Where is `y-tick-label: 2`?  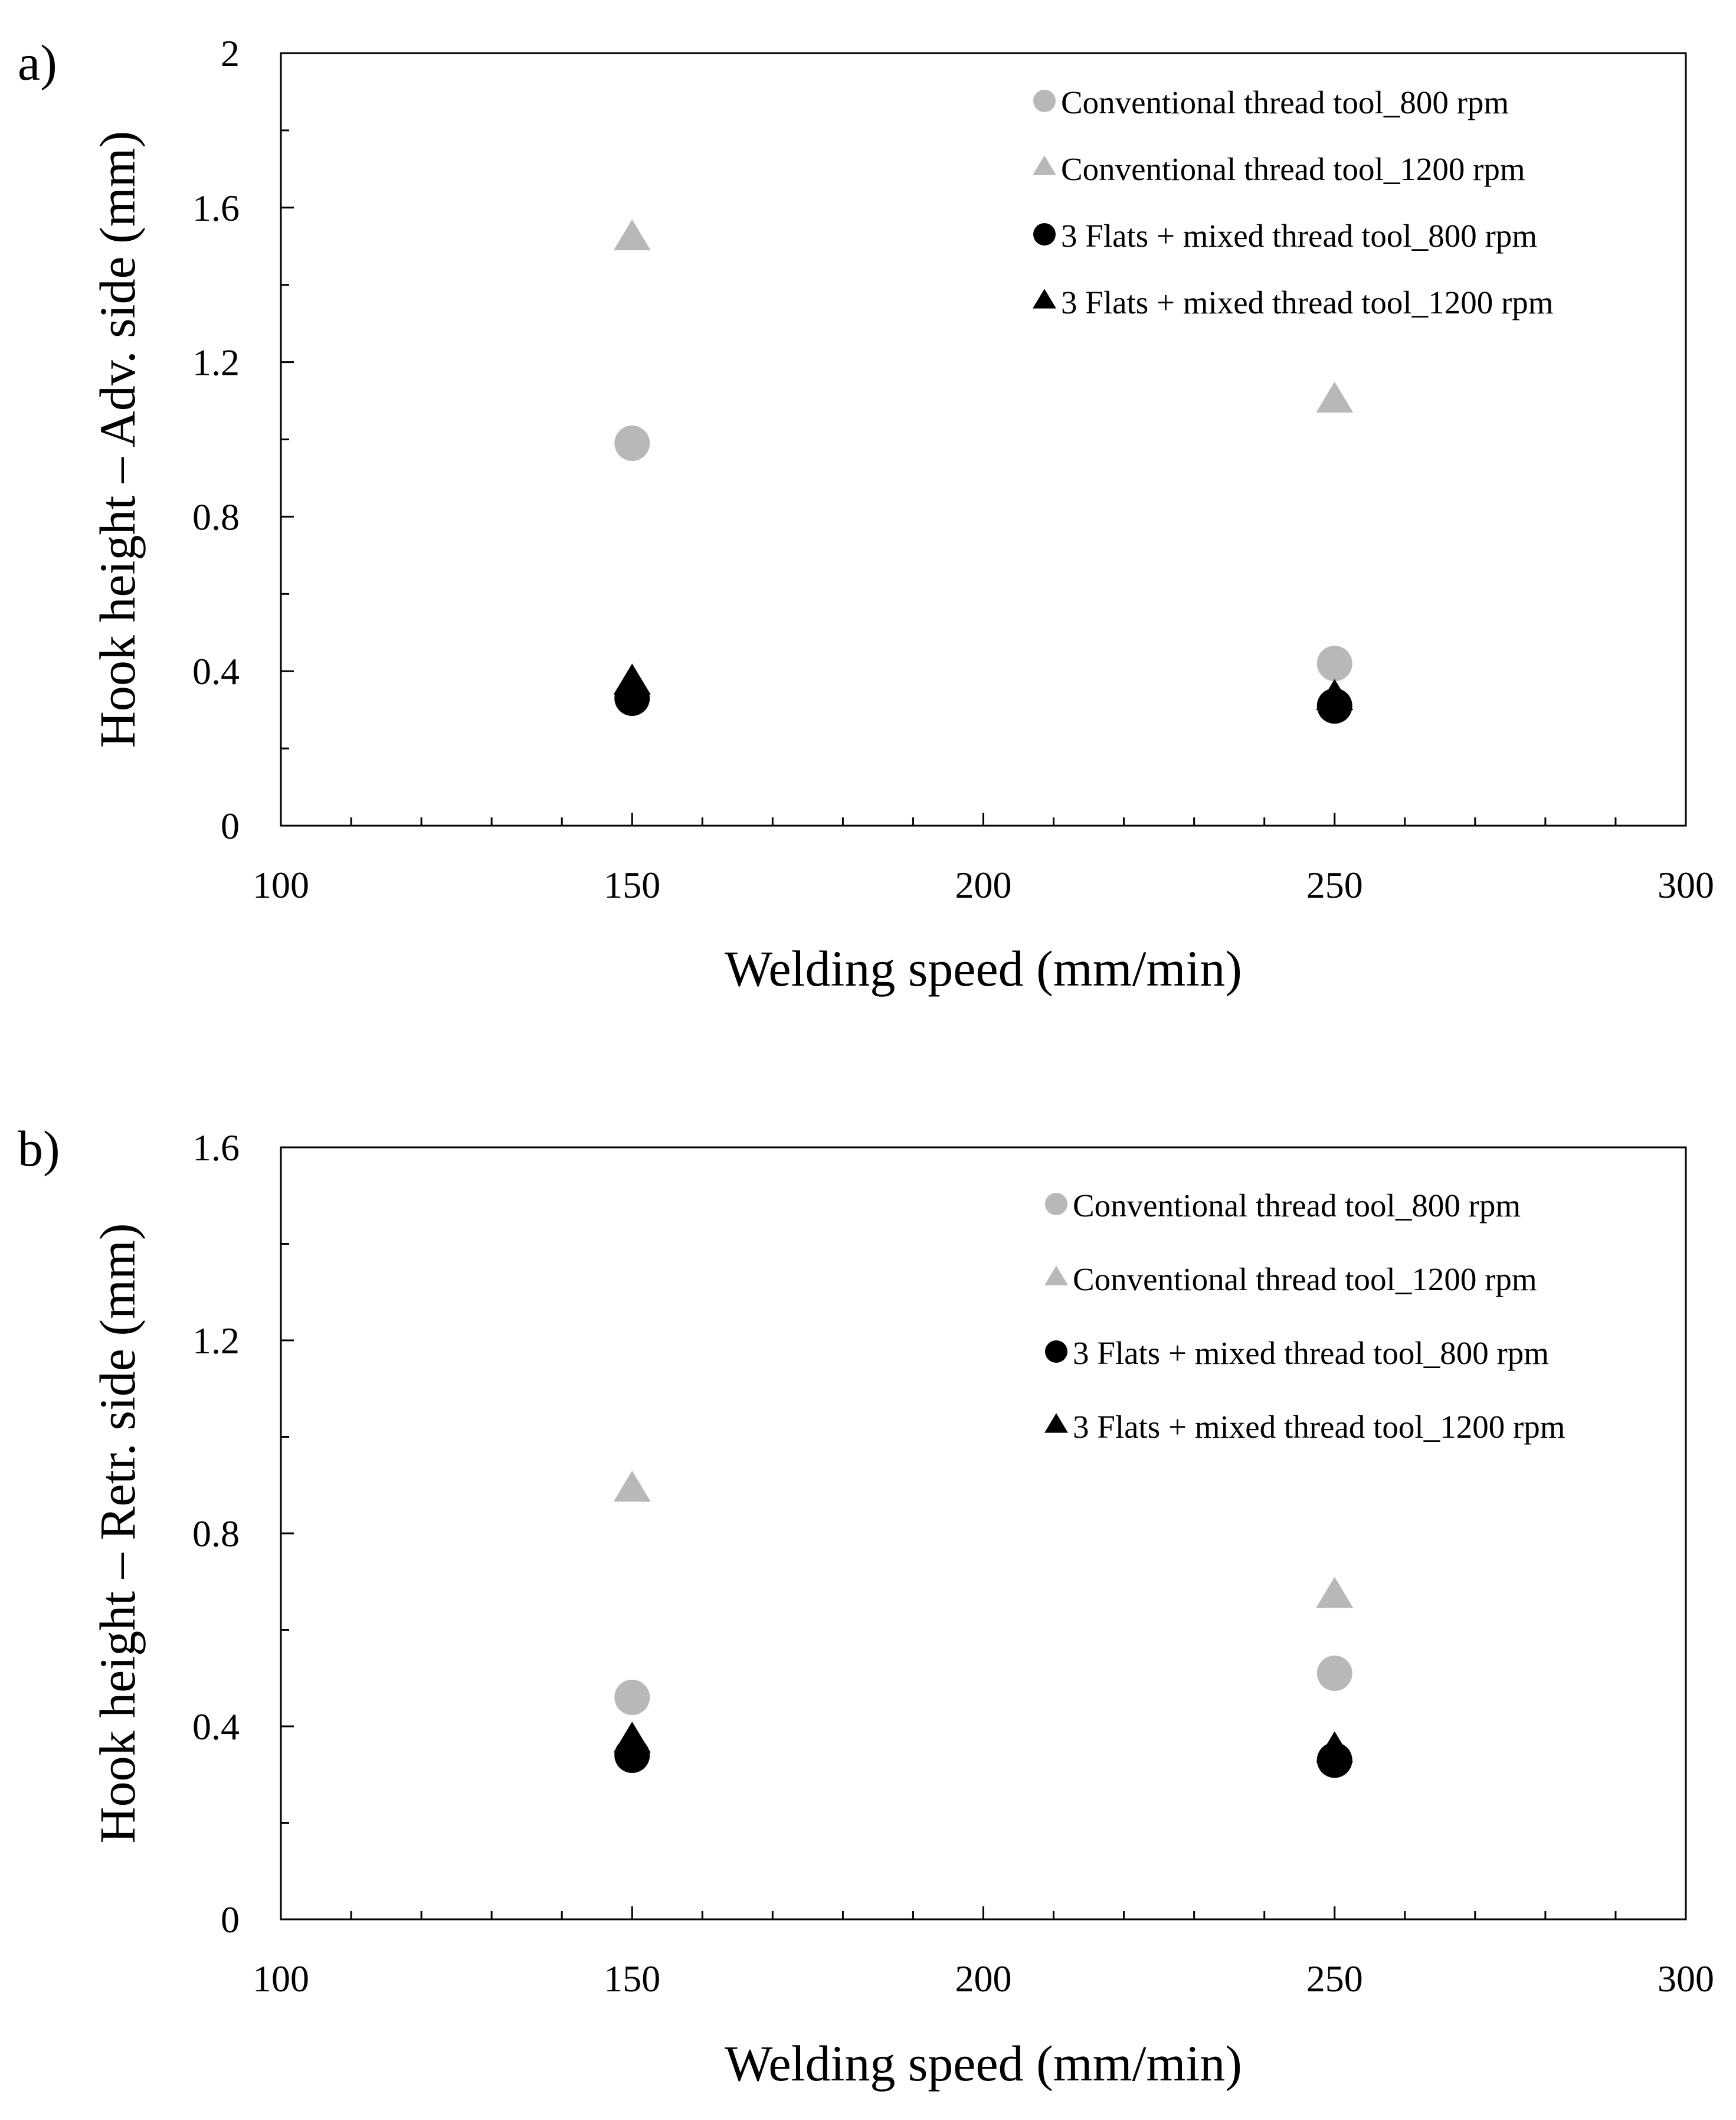
y-tick-label: 2 is located at coordinates (230, 53).